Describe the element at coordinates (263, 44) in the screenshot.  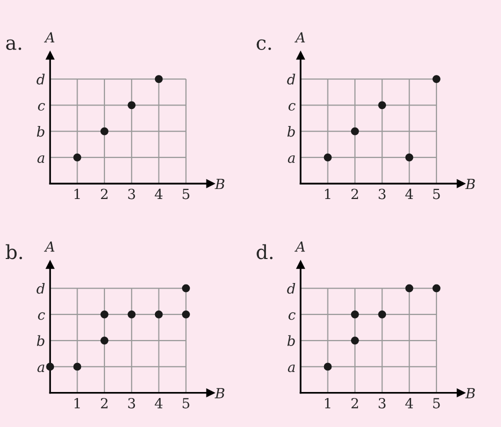
I see `chart-title: c.` at that location.